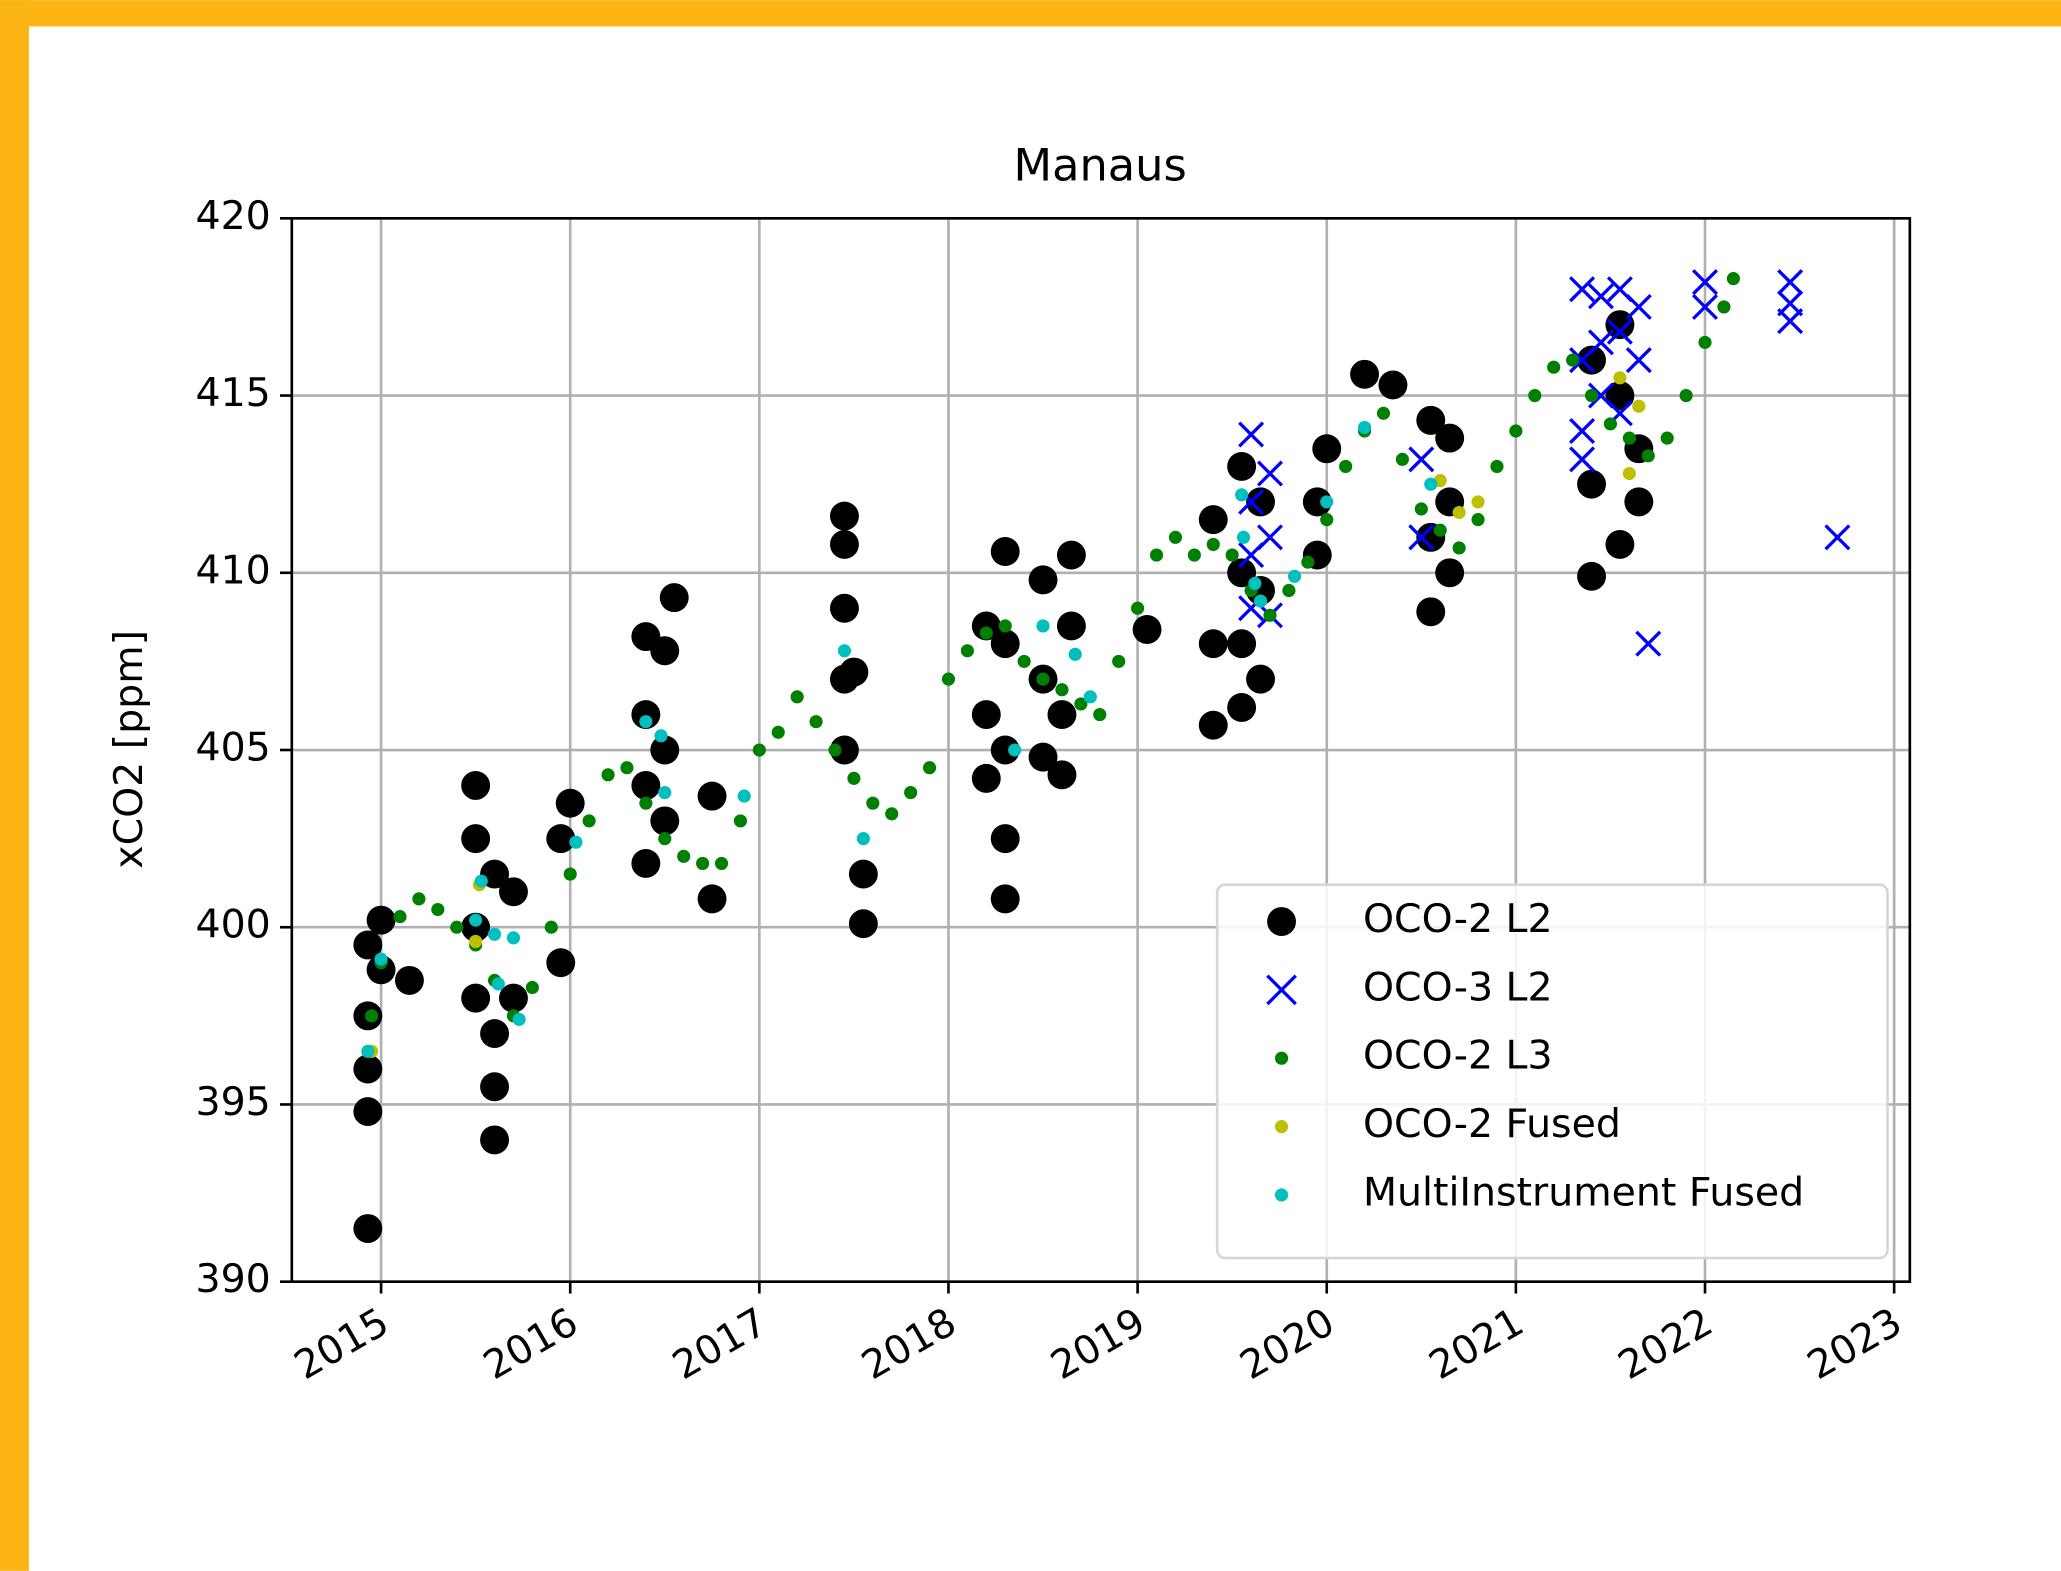  What do you see at coordinates (1492, 1124) in the screenshot?
I see `legend-label: OCO-2 Fused` at bounding box center [1492, 1124].